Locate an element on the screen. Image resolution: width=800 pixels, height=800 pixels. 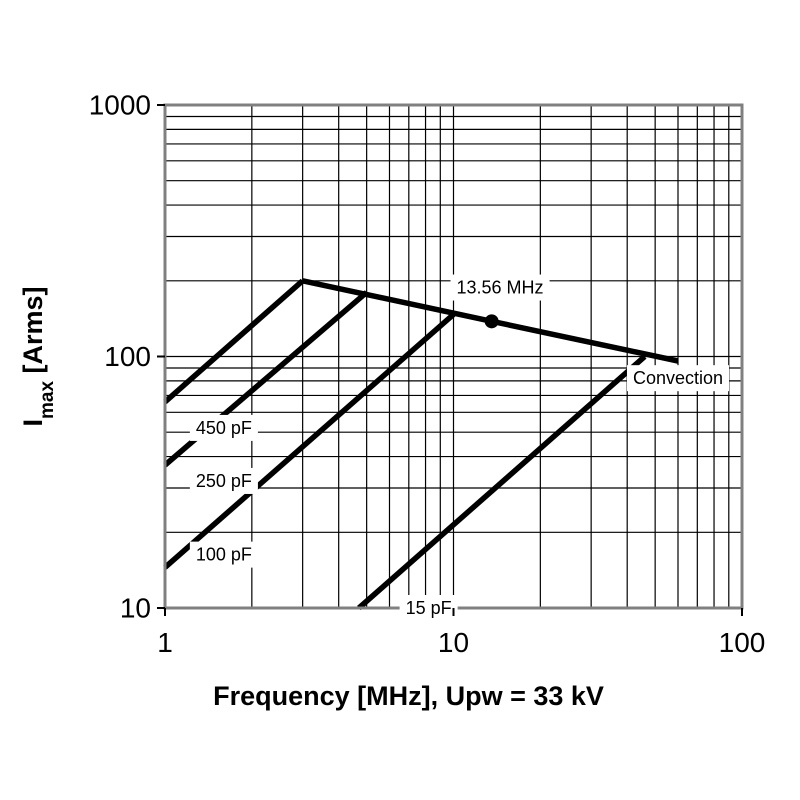
y-tick-label: 1000 is located at coordinates (120, 105).